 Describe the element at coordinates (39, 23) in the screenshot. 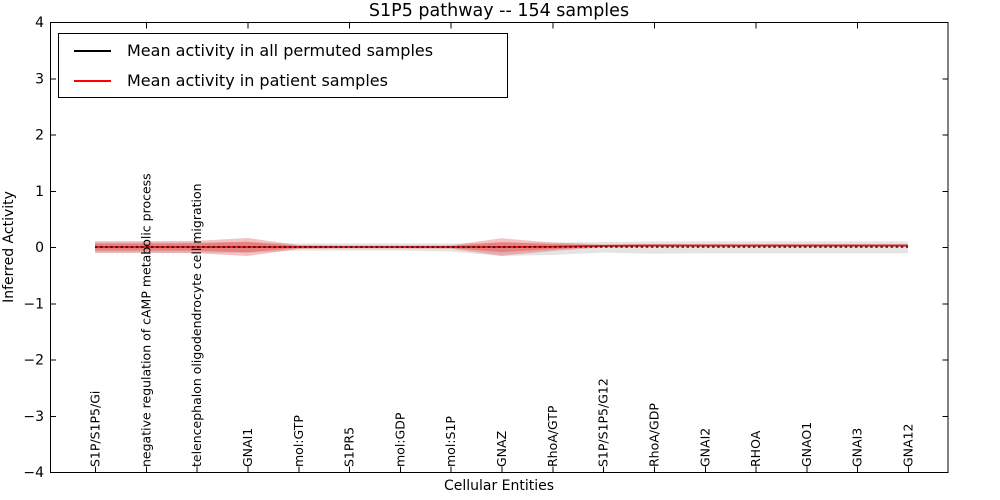

I see `y-tick-label: 4` at that location.